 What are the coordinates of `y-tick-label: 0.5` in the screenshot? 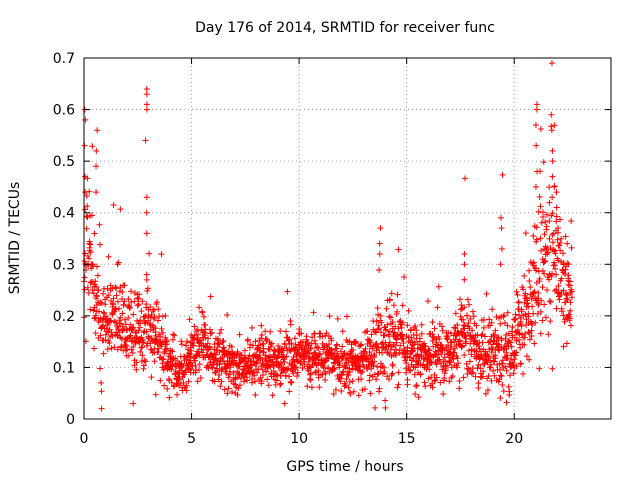 It's located at (64, 162).